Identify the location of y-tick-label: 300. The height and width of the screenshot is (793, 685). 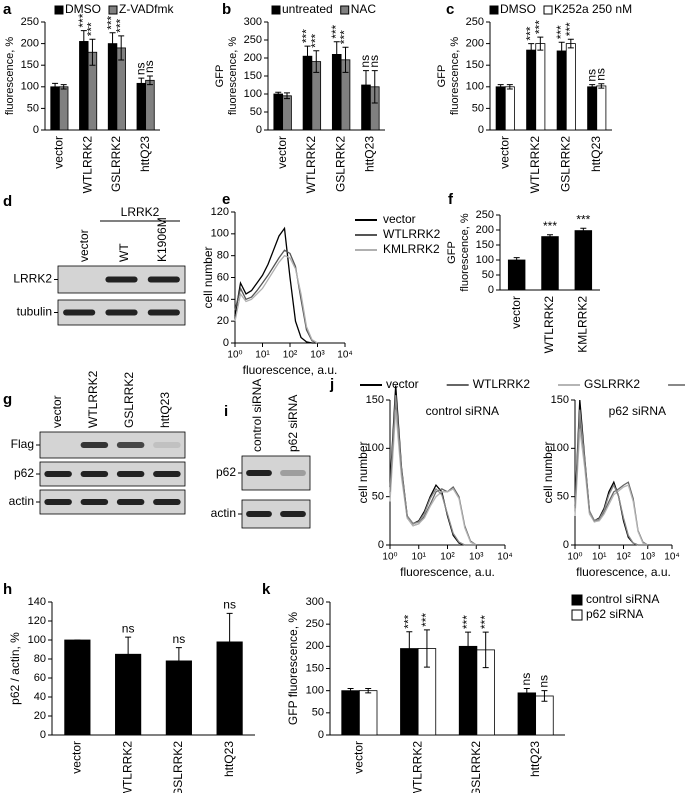
(315, 602).